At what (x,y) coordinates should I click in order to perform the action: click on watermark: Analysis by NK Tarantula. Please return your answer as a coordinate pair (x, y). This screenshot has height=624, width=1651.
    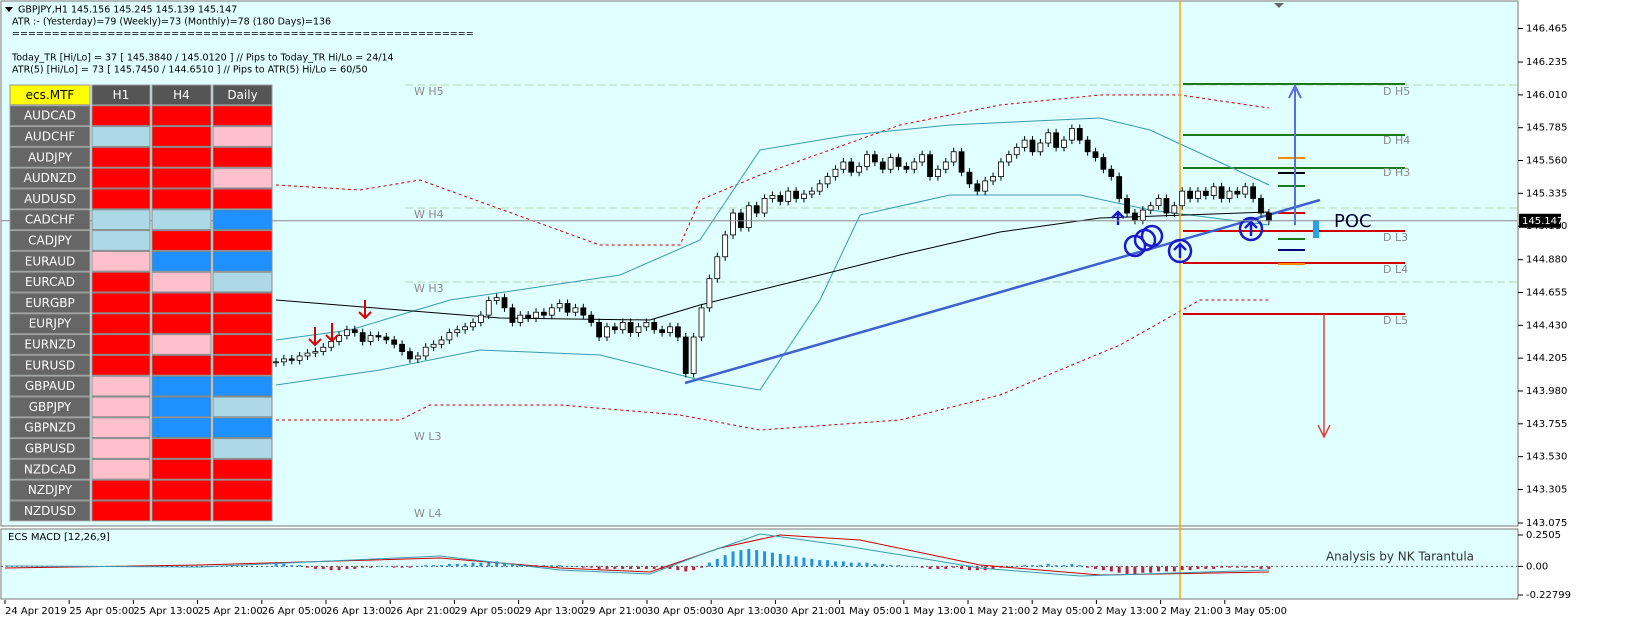
    Looking at the image, I should click on (1400, 557).